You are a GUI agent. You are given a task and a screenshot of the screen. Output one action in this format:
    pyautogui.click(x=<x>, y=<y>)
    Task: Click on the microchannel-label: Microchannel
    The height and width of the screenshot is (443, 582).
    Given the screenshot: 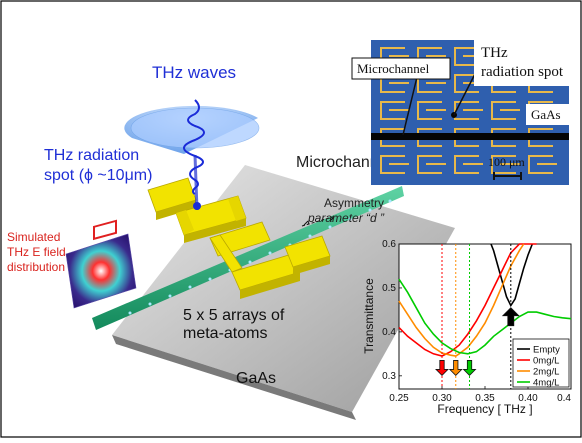 What is the action you would take?
    pyautogui.click(x=343, y=162)
    